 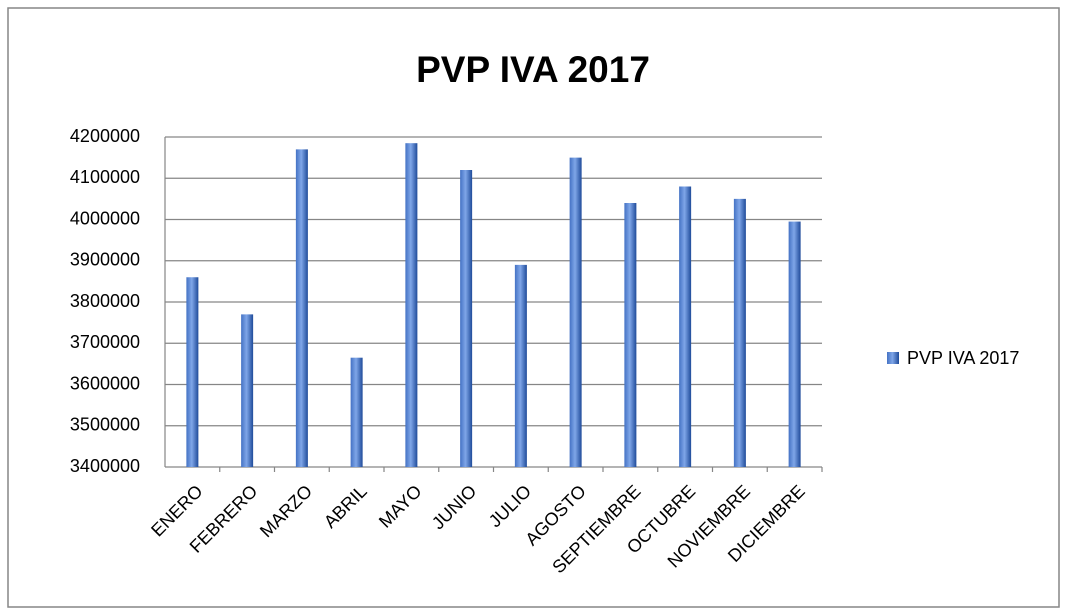 What do you see at coordinates (105, 136) in the screenshot?
I see `y-tick-label: 4200000` at bounding box center [105, 136].